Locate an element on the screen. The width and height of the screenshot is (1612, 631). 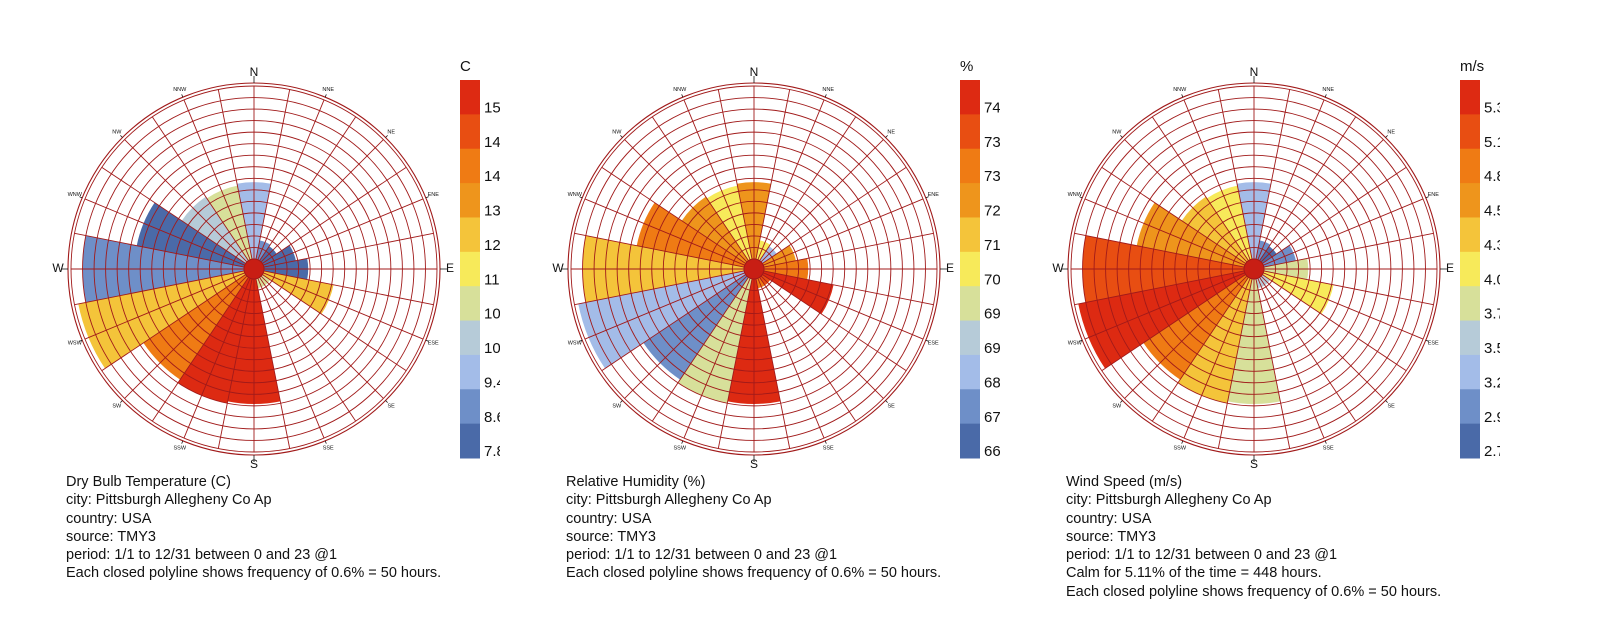
direction-label-s: S is located at coordinates (1254, 463).